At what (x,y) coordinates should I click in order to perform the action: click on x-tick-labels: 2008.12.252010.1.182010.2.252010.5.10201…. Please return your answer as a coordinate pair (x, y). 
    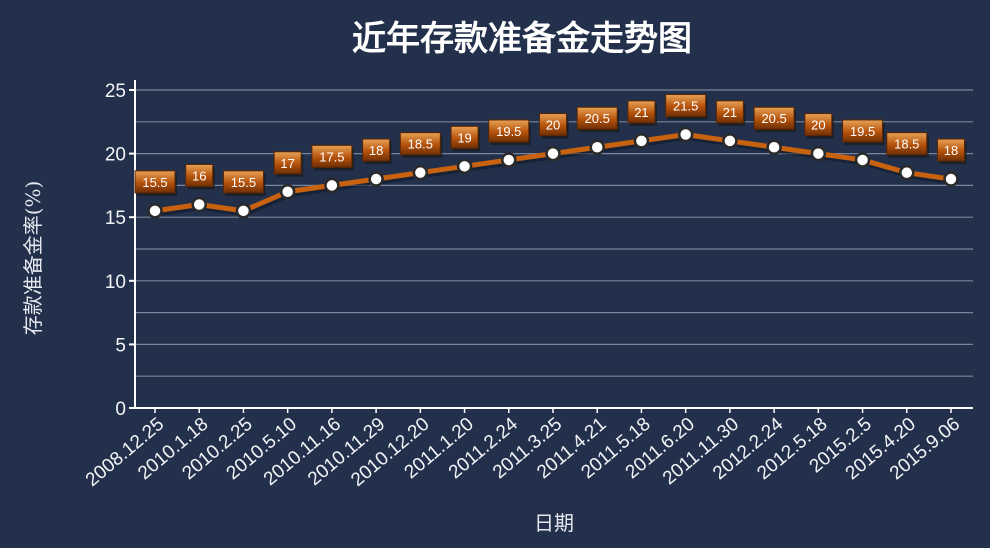
    Looking at the image, I should click on (523, 449).